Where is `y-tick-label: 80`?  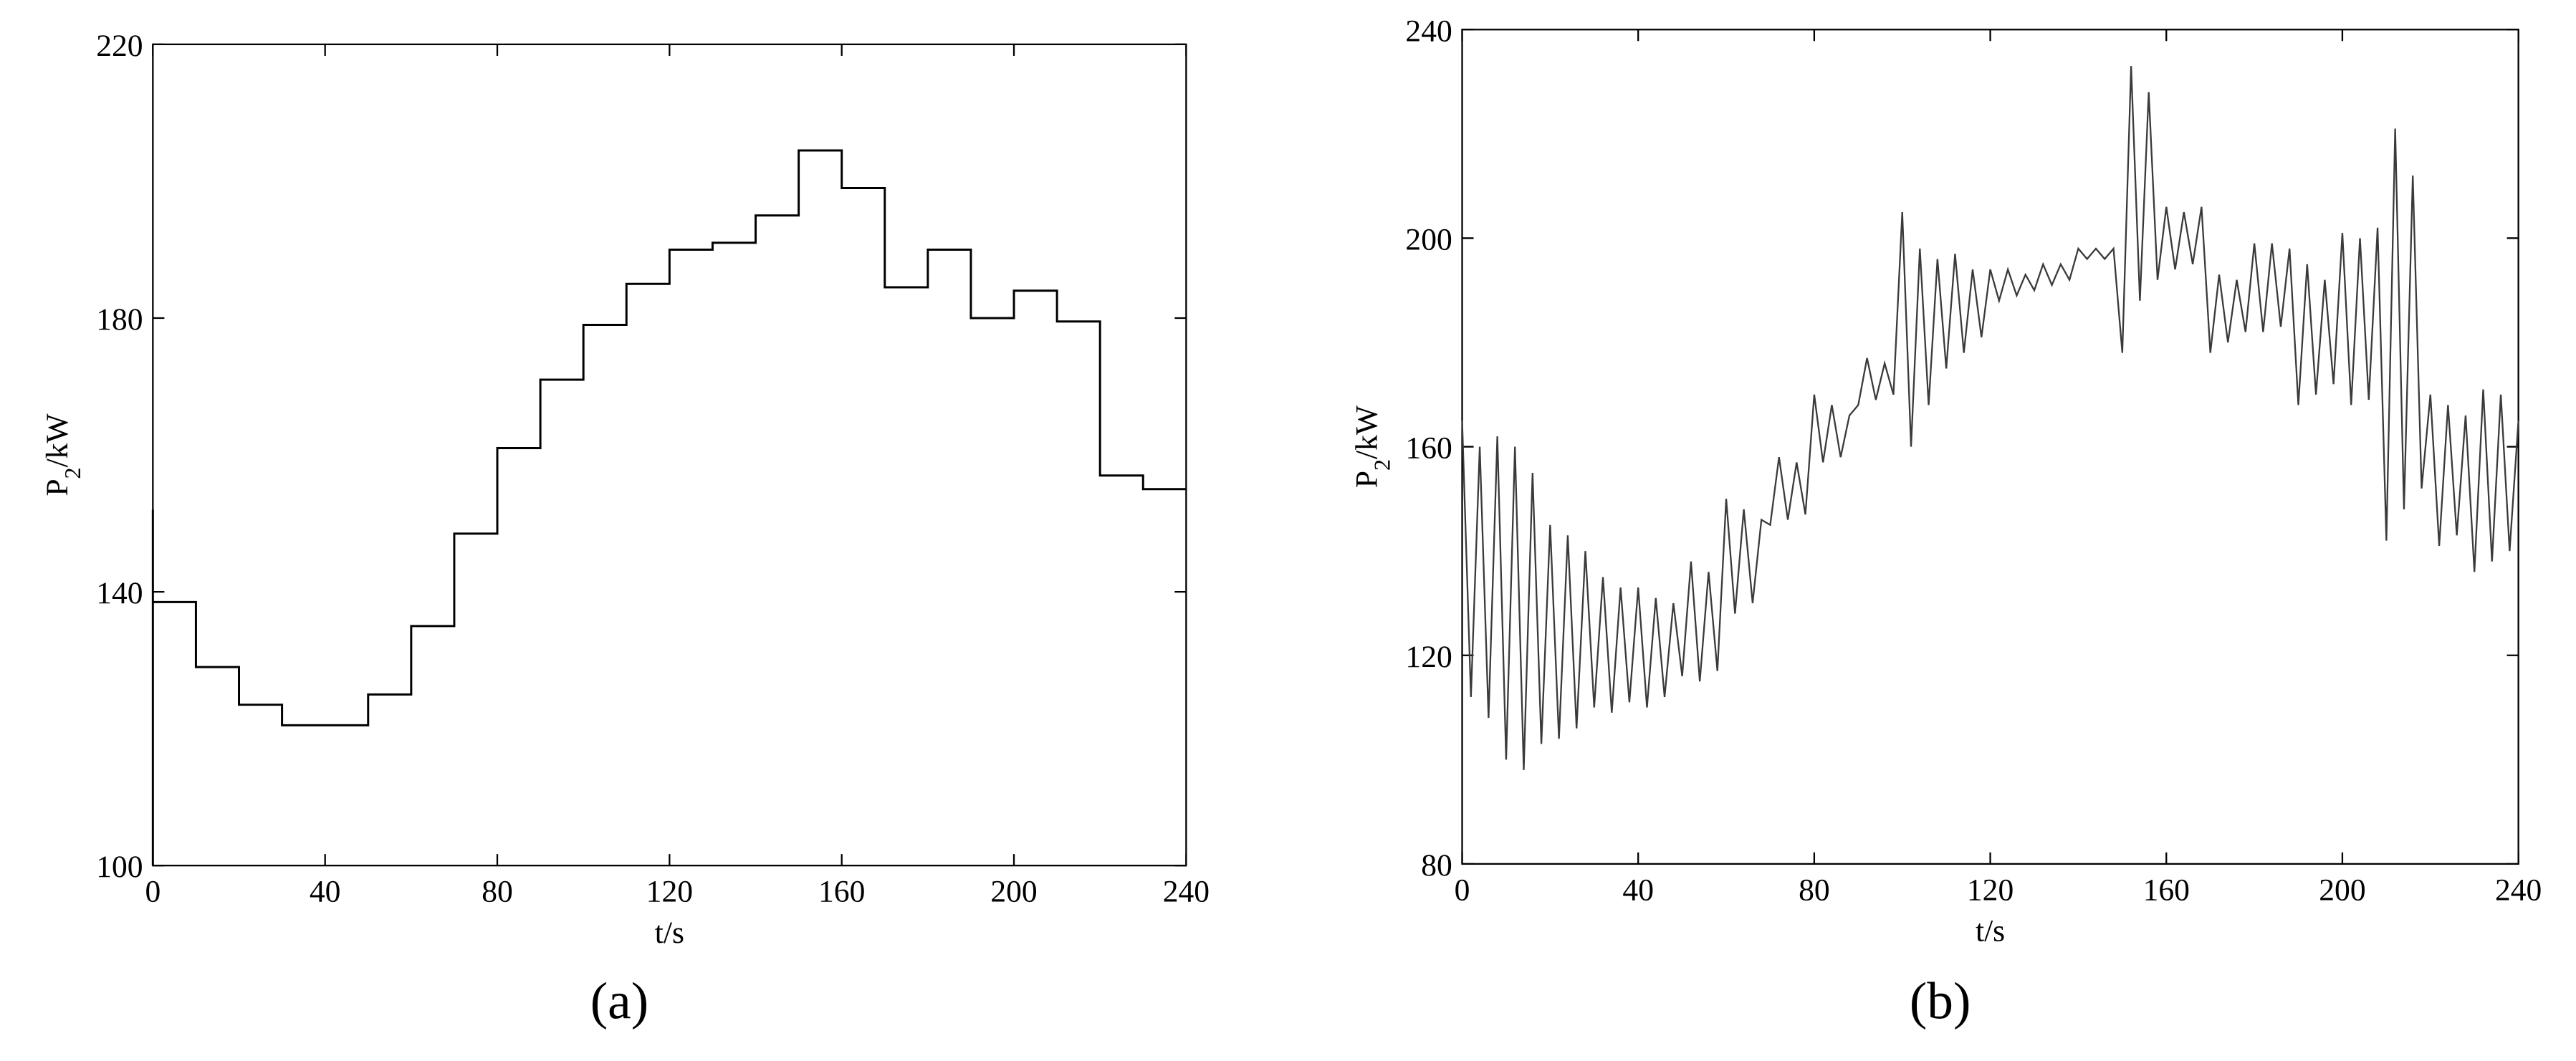 y-tick-label: 80 is located at coordinates (1436, 865).